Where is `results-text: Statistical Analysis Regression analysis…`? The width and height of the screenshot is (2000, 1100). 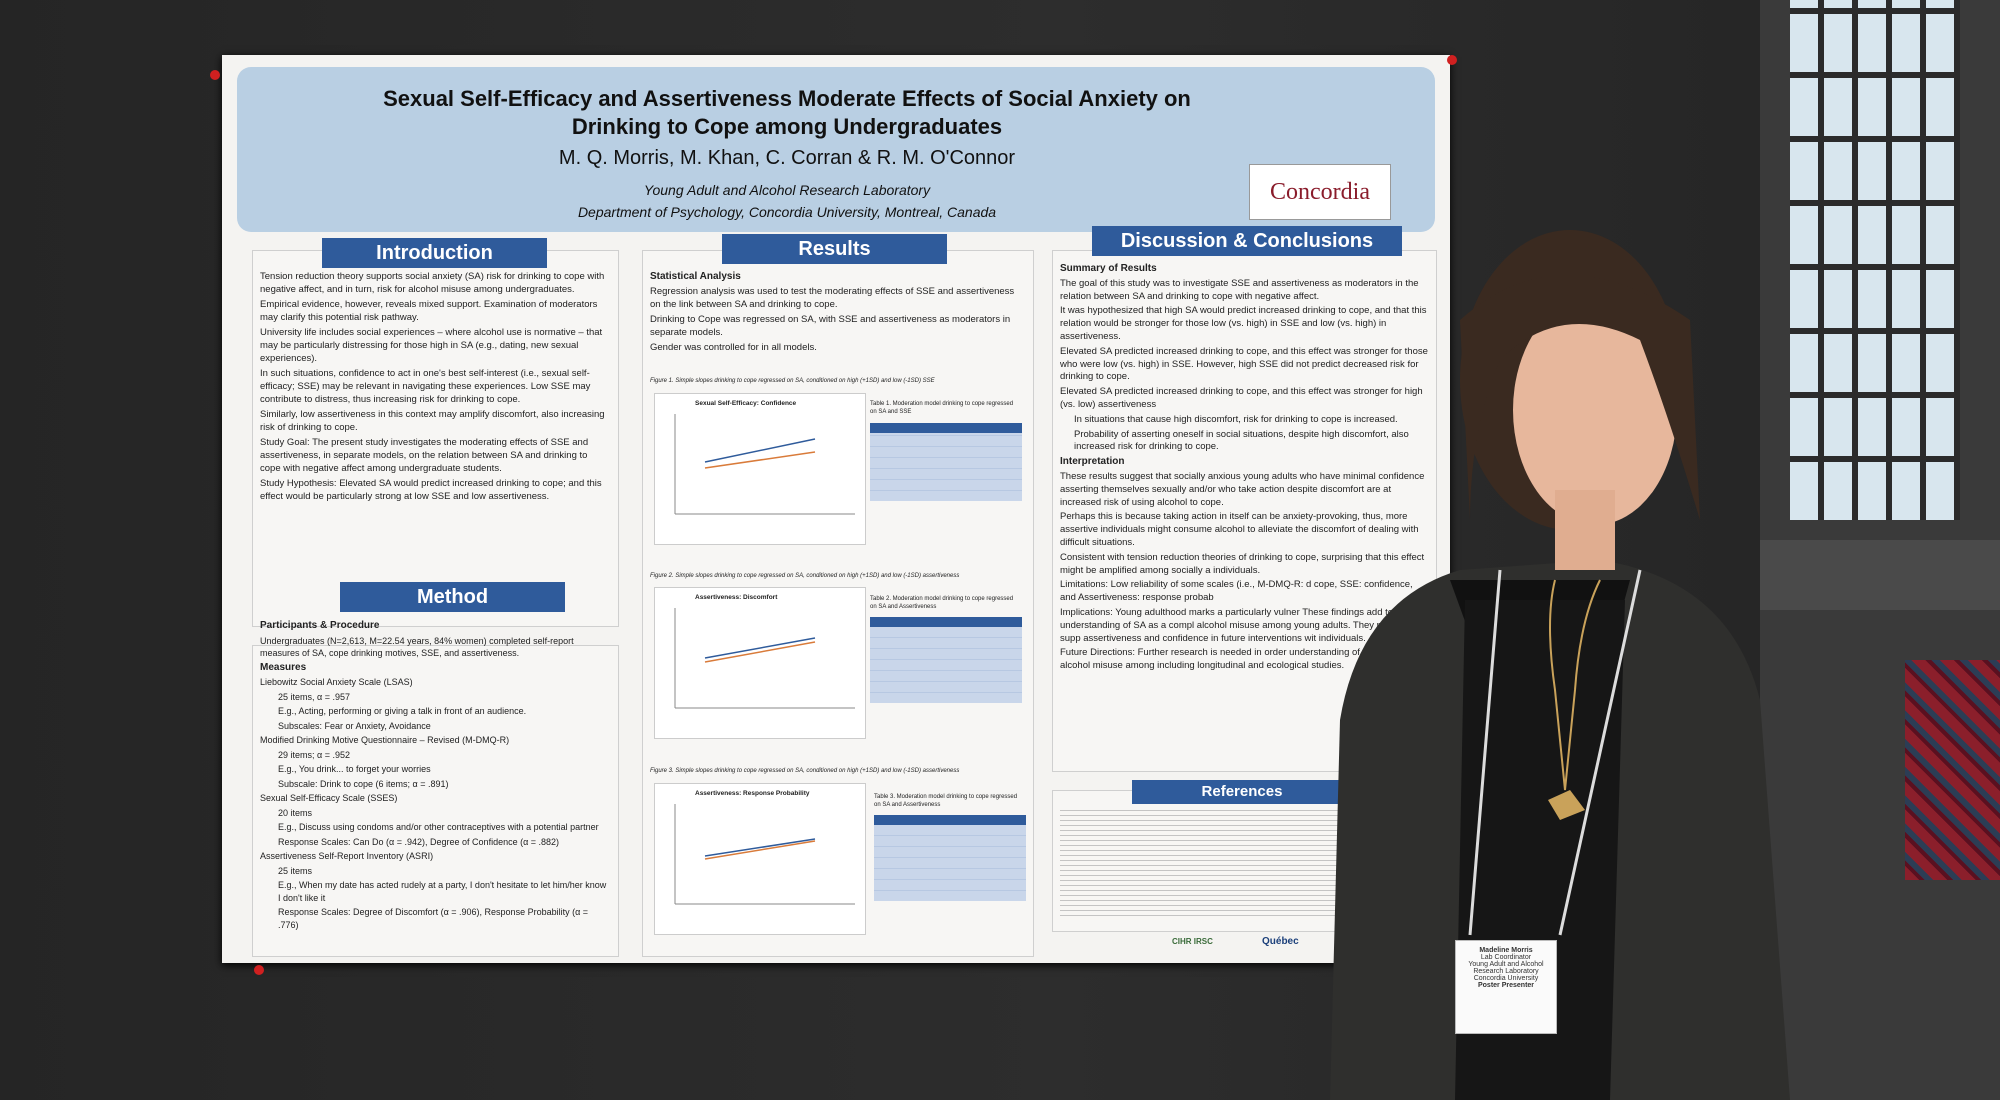 results-text: Statistical Analysis Regression analysis… is located at coordinates (837, 313).